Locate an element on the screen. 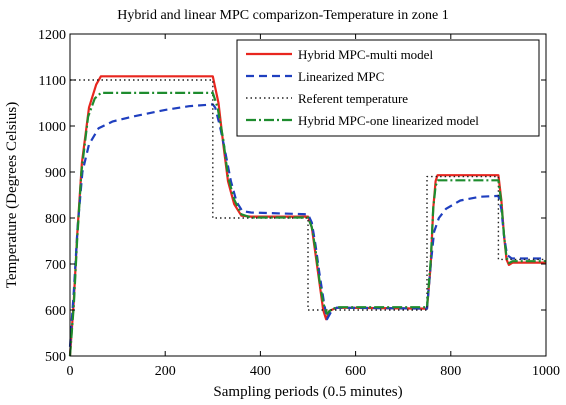  x-axis-label: Sampling periods (0.5 minutes) is located at coordinates (307, 392).